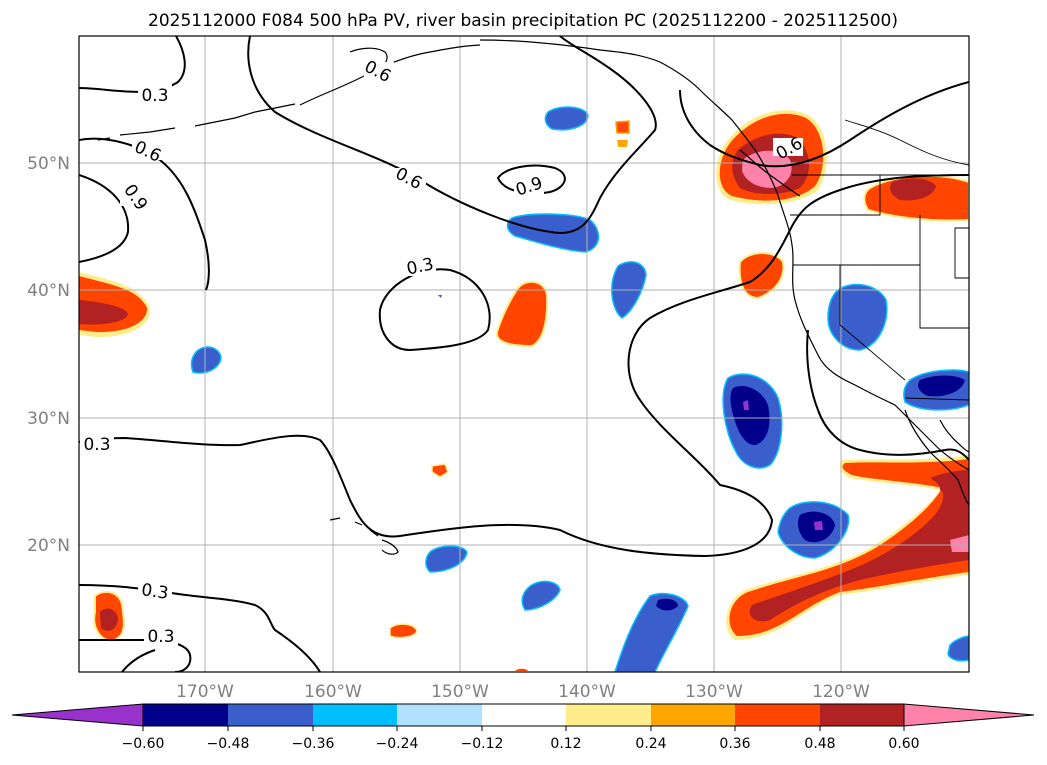 The width and height of the screenshot is (1047, 765). I want to click on coastline-vancouver-island, so click(770, 173).